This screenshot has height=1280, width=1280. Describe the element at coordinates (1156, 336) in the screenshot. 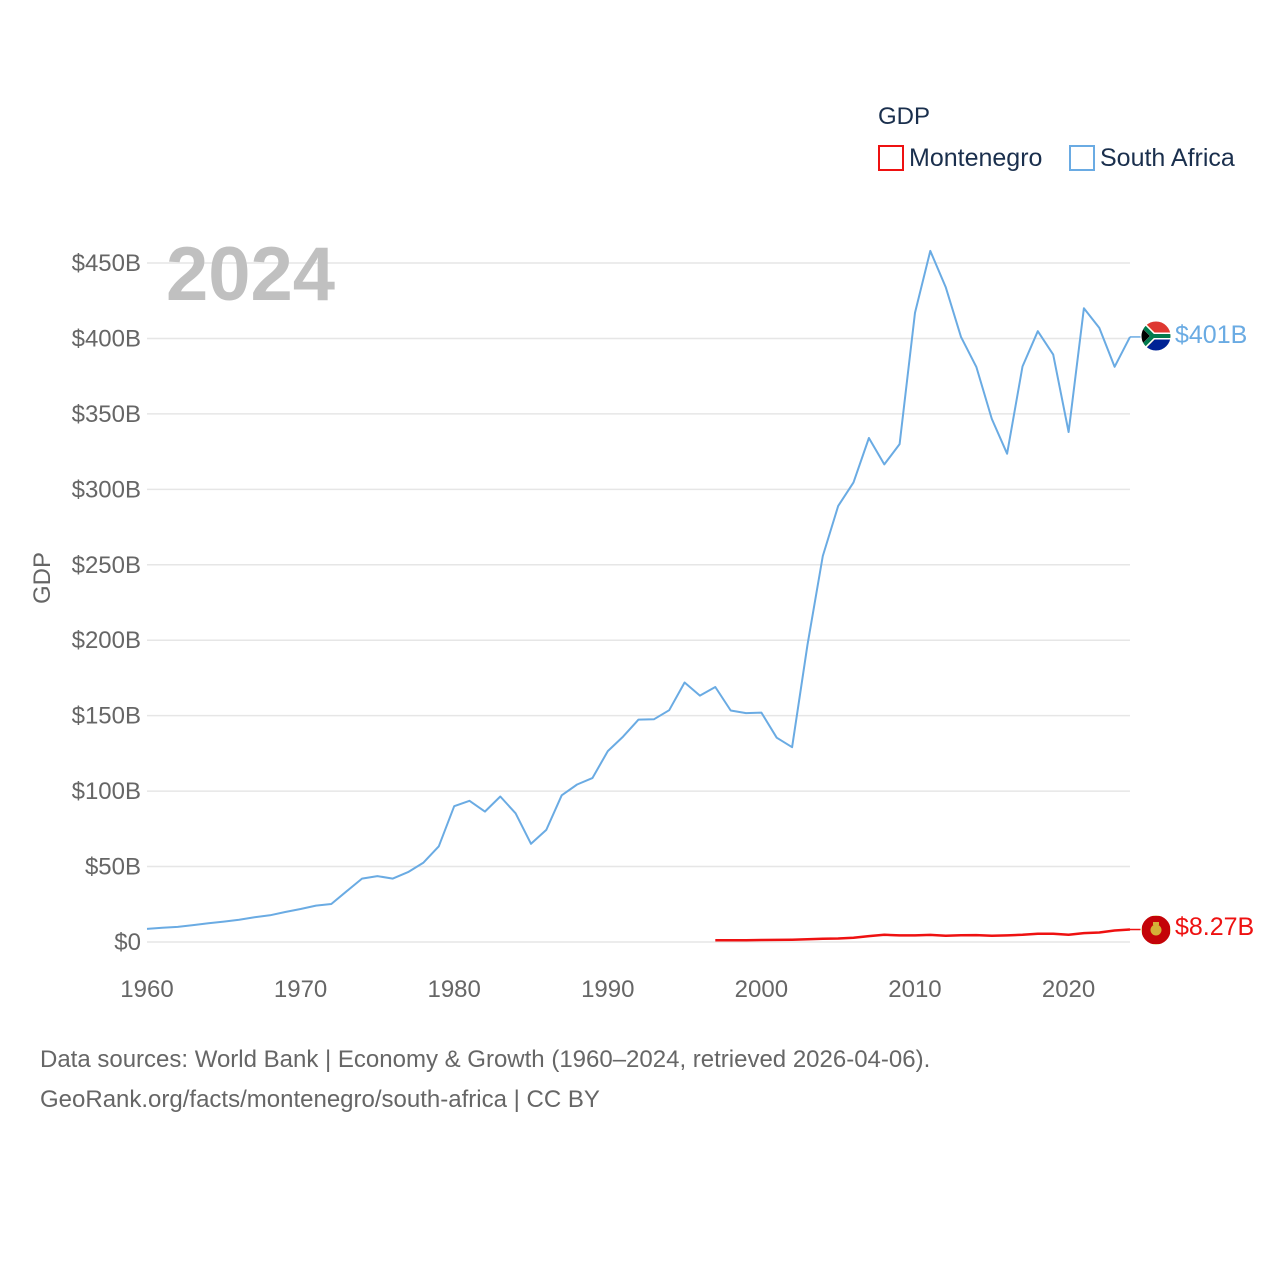

I see `south-africa-flag-icon` at that location.